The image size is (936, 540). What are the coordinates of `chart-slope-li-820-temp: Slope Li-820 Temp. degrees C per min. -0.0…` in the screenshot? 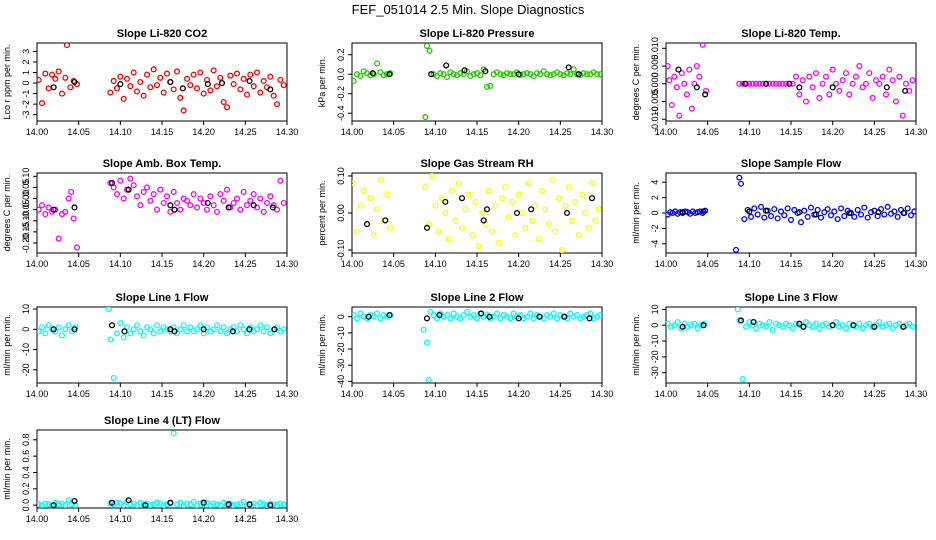 It's located at (779, 82).